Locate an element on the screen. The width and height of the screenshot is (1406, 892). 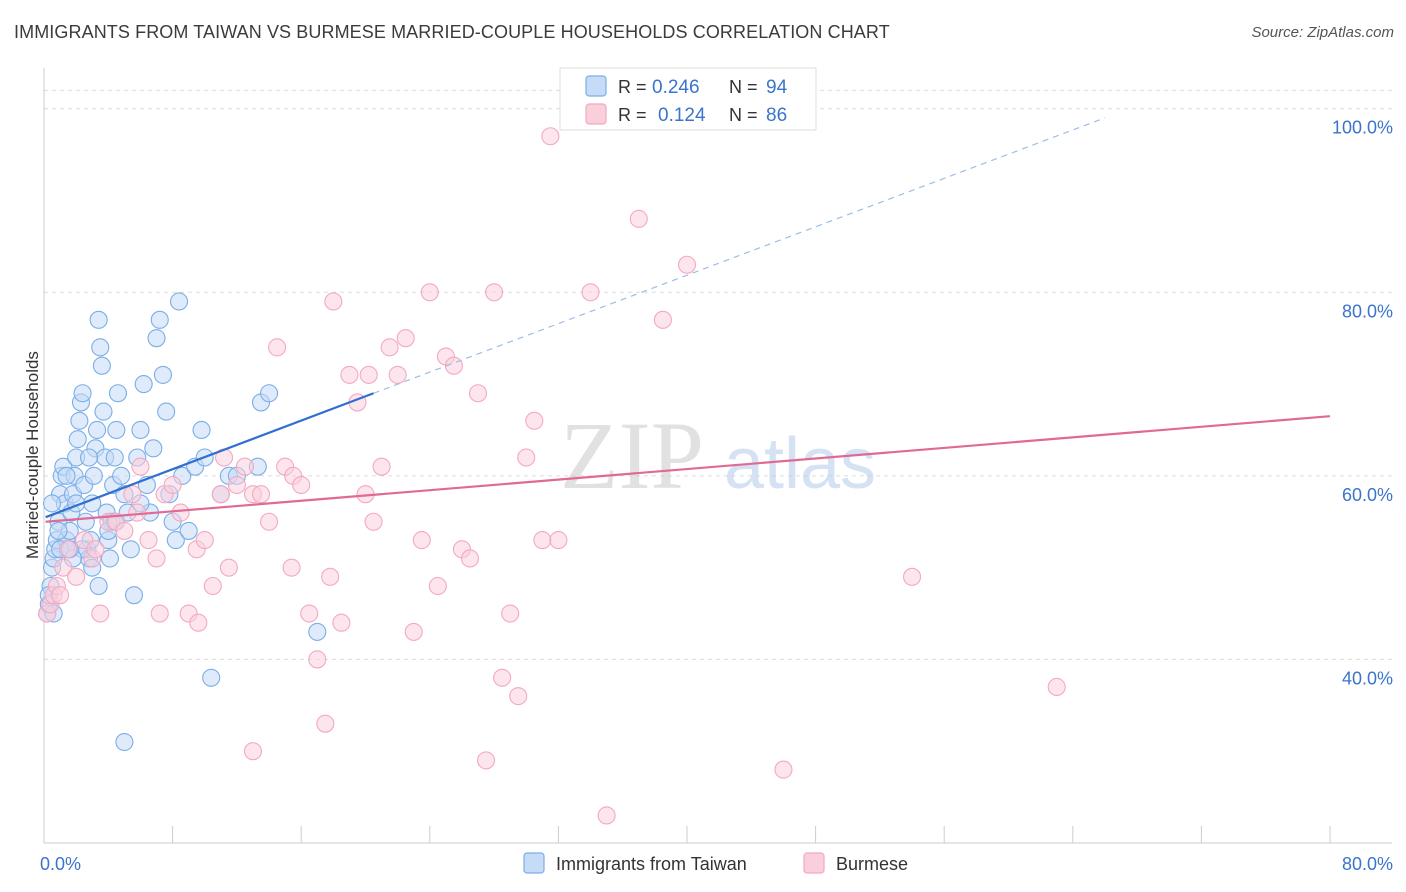
stats-legend-swatch-taiwan is located at coordinates (596, 86).